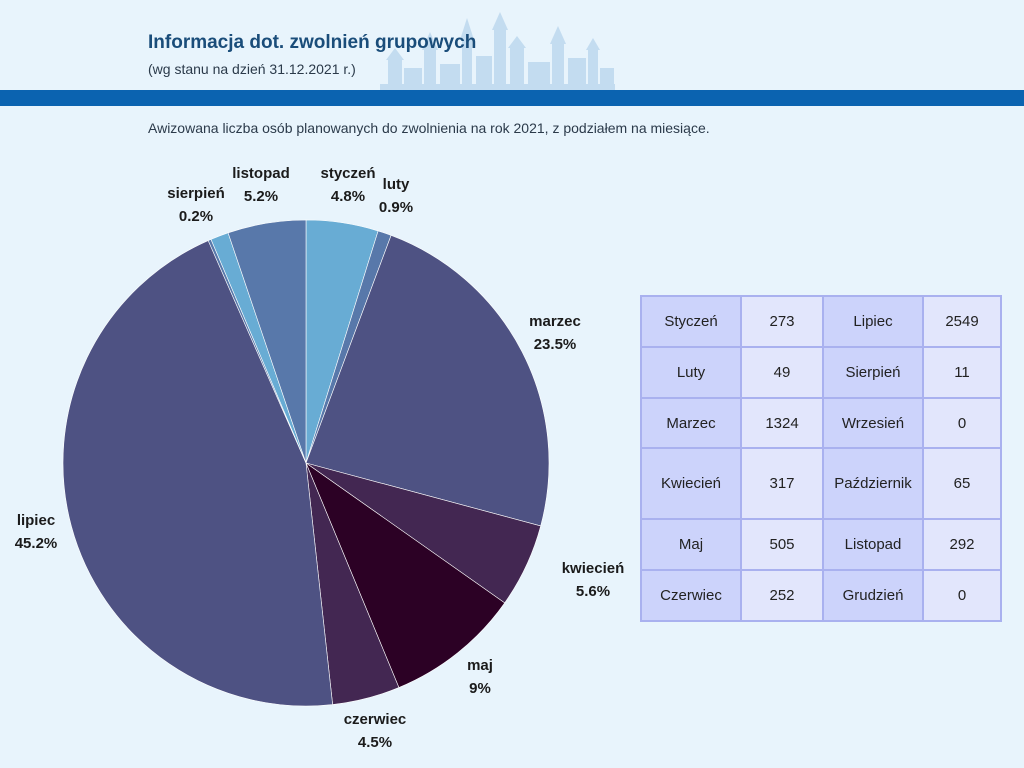 The height and width of the screenshot is (768, 1024). I want to click on slice-percent-marzec: 23.5%, so click(555, 344).